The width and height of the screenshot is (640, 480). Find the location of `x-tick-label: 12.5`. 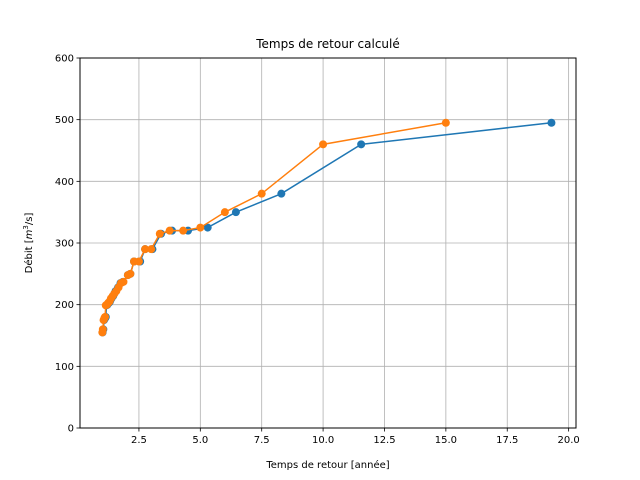

x-tick-label: 12.5 is located at coordinates (384, 440).